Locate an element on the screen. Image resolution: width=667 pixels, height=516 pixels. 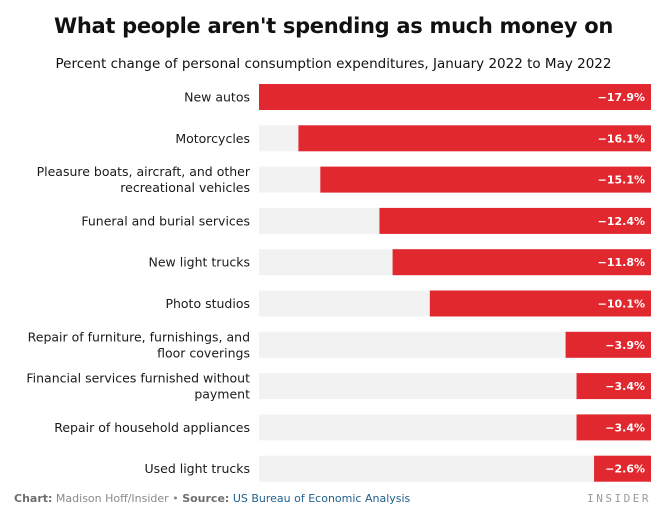
category-label-line: New autos is located at coordinates (217, 97).